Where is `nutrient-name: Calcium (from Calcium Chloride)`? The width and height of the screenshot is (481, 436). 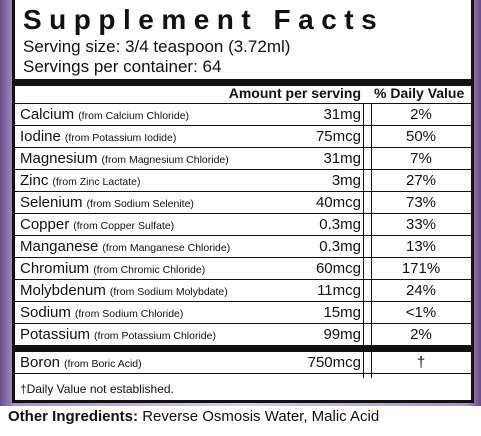 nutrient-name: Calcium (from Calcium Chloride) is located at coordinates (104, 114).